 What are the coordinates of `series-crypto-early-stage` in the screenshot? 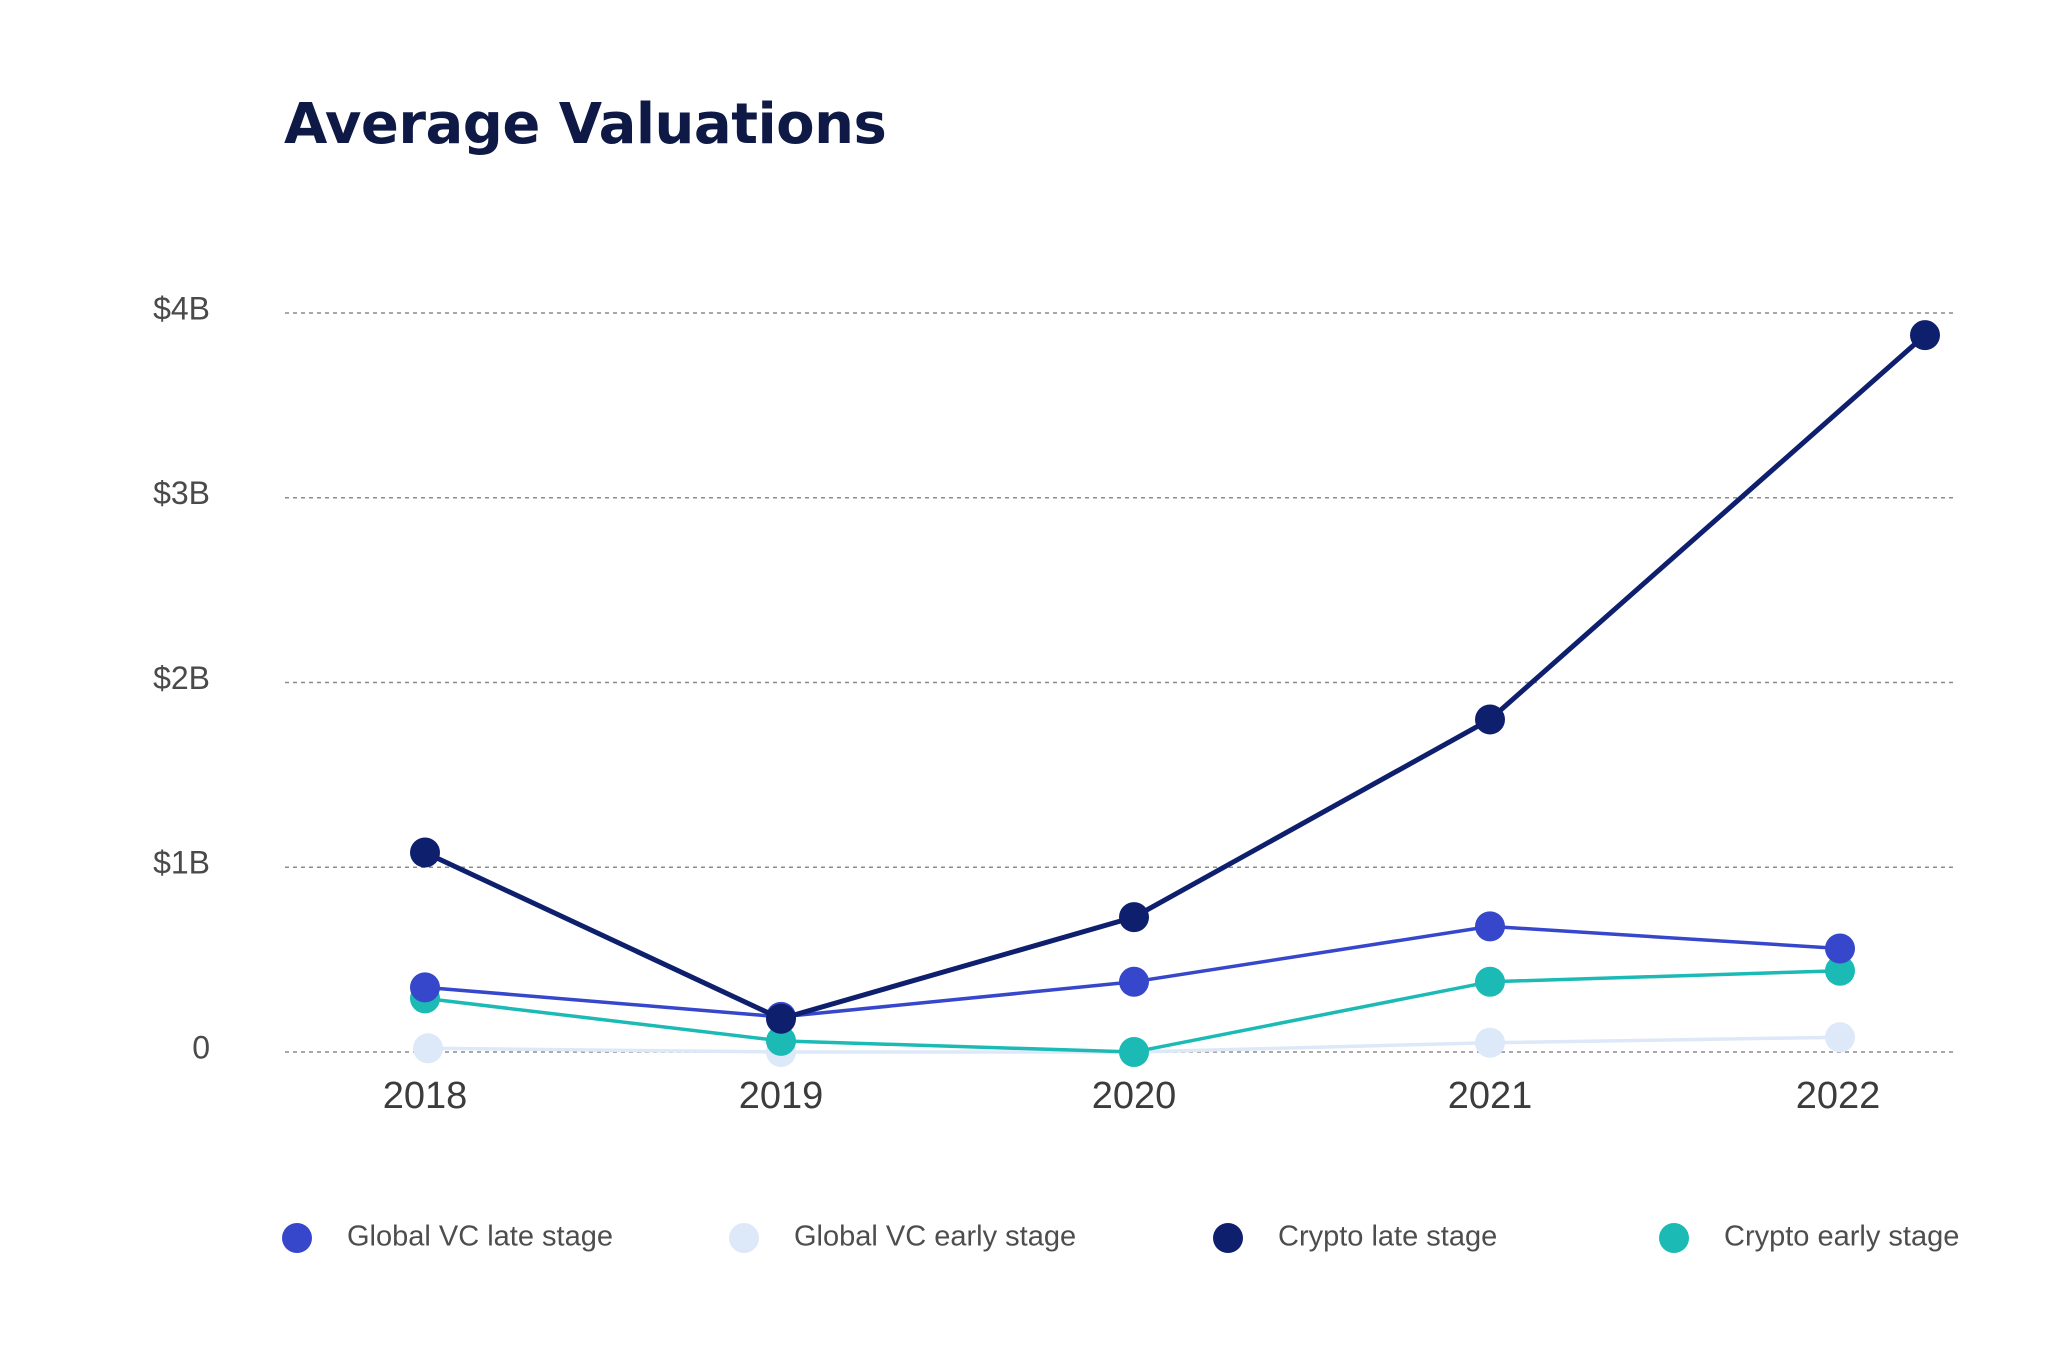 It's located at (1132, 1011).